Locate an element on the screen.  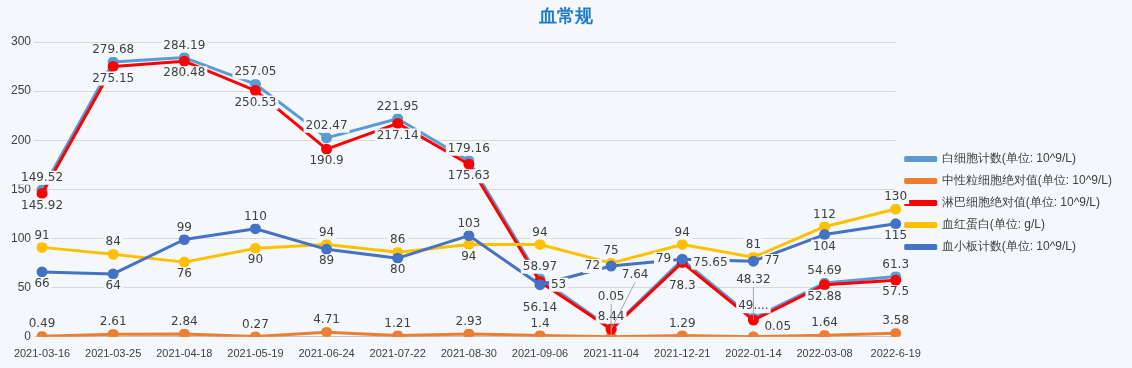
data-label: 99 is located at coordinates (184, 226).